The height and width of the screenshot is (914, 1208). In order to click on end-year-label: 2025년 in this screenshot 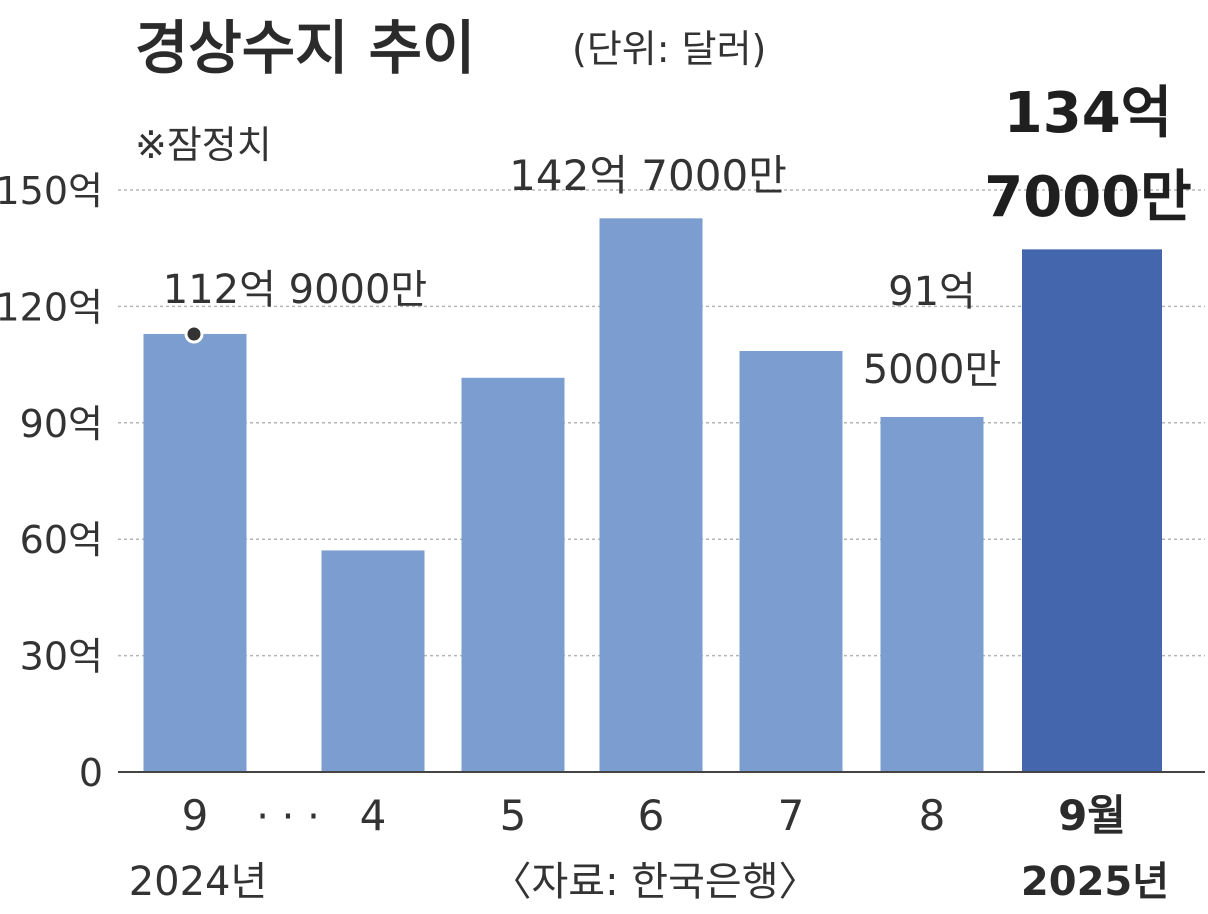, I will do `click(1095, 882)`.